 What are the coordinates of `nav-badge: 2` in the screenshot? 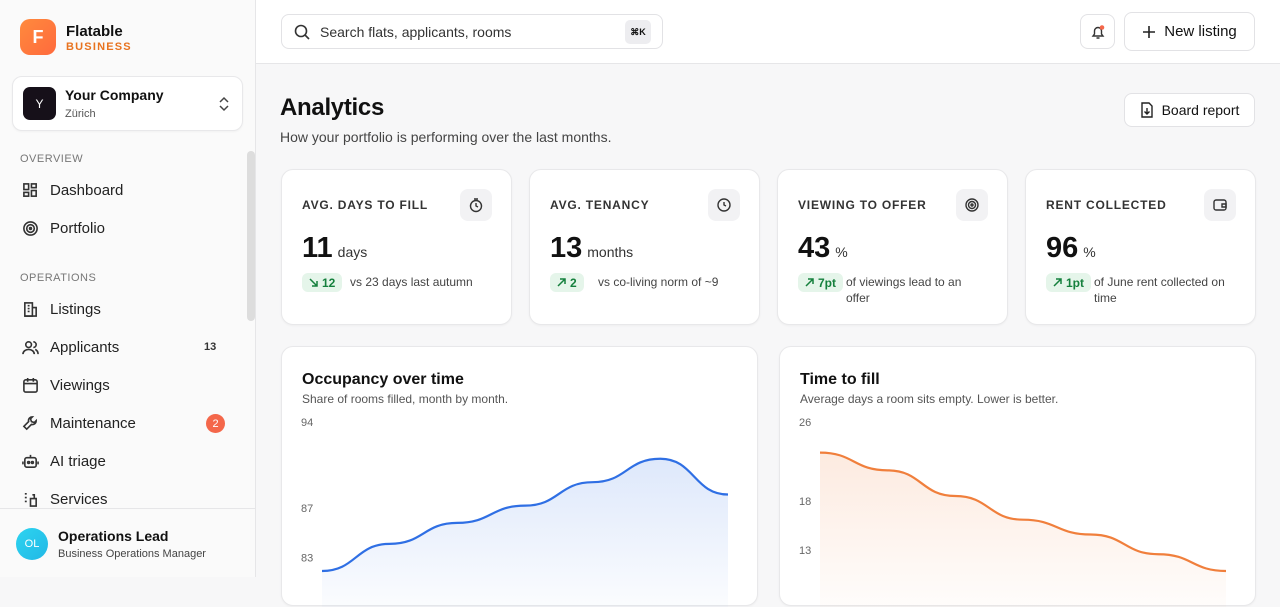 It's located at (215, 423).